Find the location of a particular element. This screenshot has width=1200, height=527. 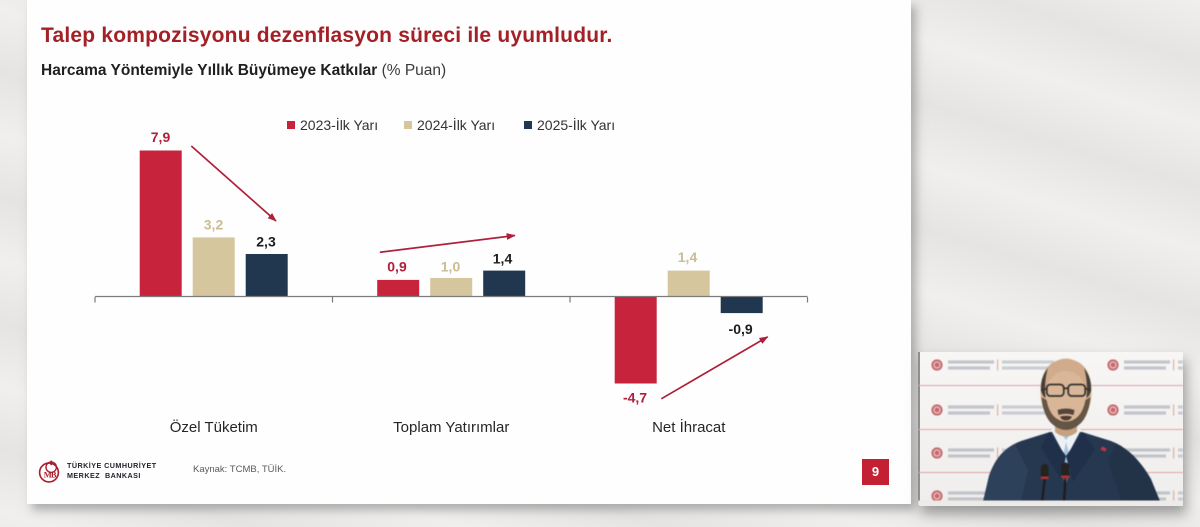

svg-text: 0,9 is located at coordinates (397, 267).